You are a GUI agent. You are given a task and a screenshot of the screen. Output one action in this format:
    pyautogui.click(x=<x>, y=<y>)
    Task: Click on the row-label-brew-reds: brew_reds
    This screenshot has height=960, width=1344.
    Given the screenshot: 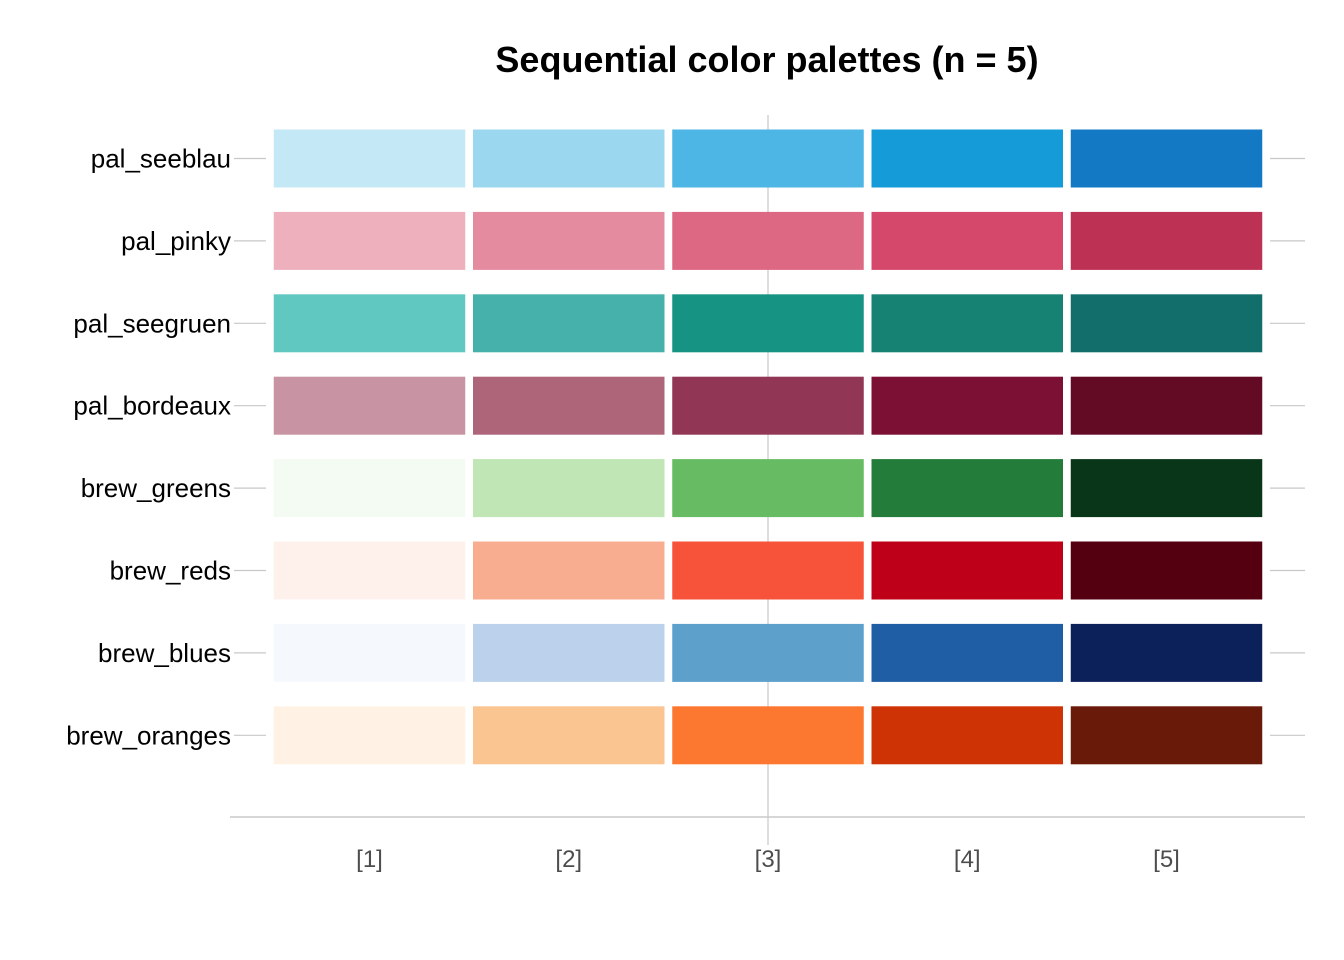 What is the action you would take?
    pyautogui.click(x=170, y=571)
    